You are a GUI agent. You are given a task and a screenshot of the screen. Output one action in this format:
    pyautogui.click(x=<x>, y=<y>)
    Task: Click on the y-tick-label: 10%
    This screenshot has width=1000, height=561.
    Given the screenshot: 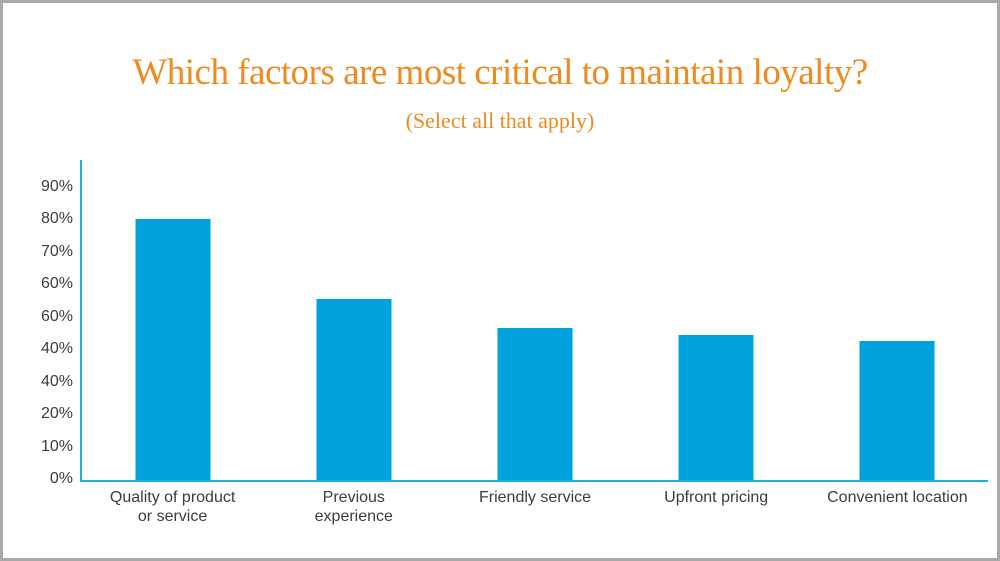 What is the action you would take?
    pyautogui.click(x=56, y=446)
    